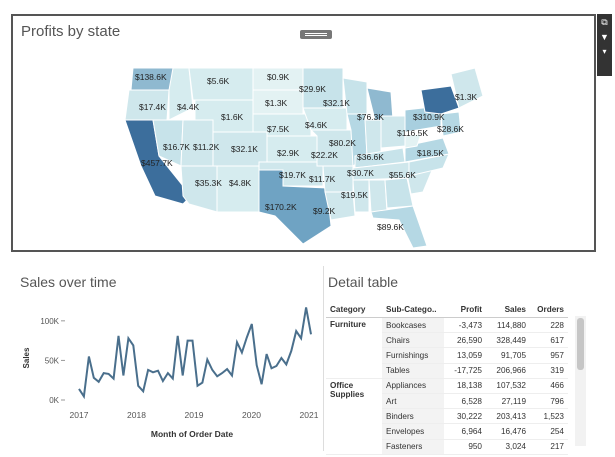 The height and width of the screenshot is (457, 615). What do you see at coordinates (295, 207) in the screenshot?
I see `state-tx` at bounding box center [295, 207].